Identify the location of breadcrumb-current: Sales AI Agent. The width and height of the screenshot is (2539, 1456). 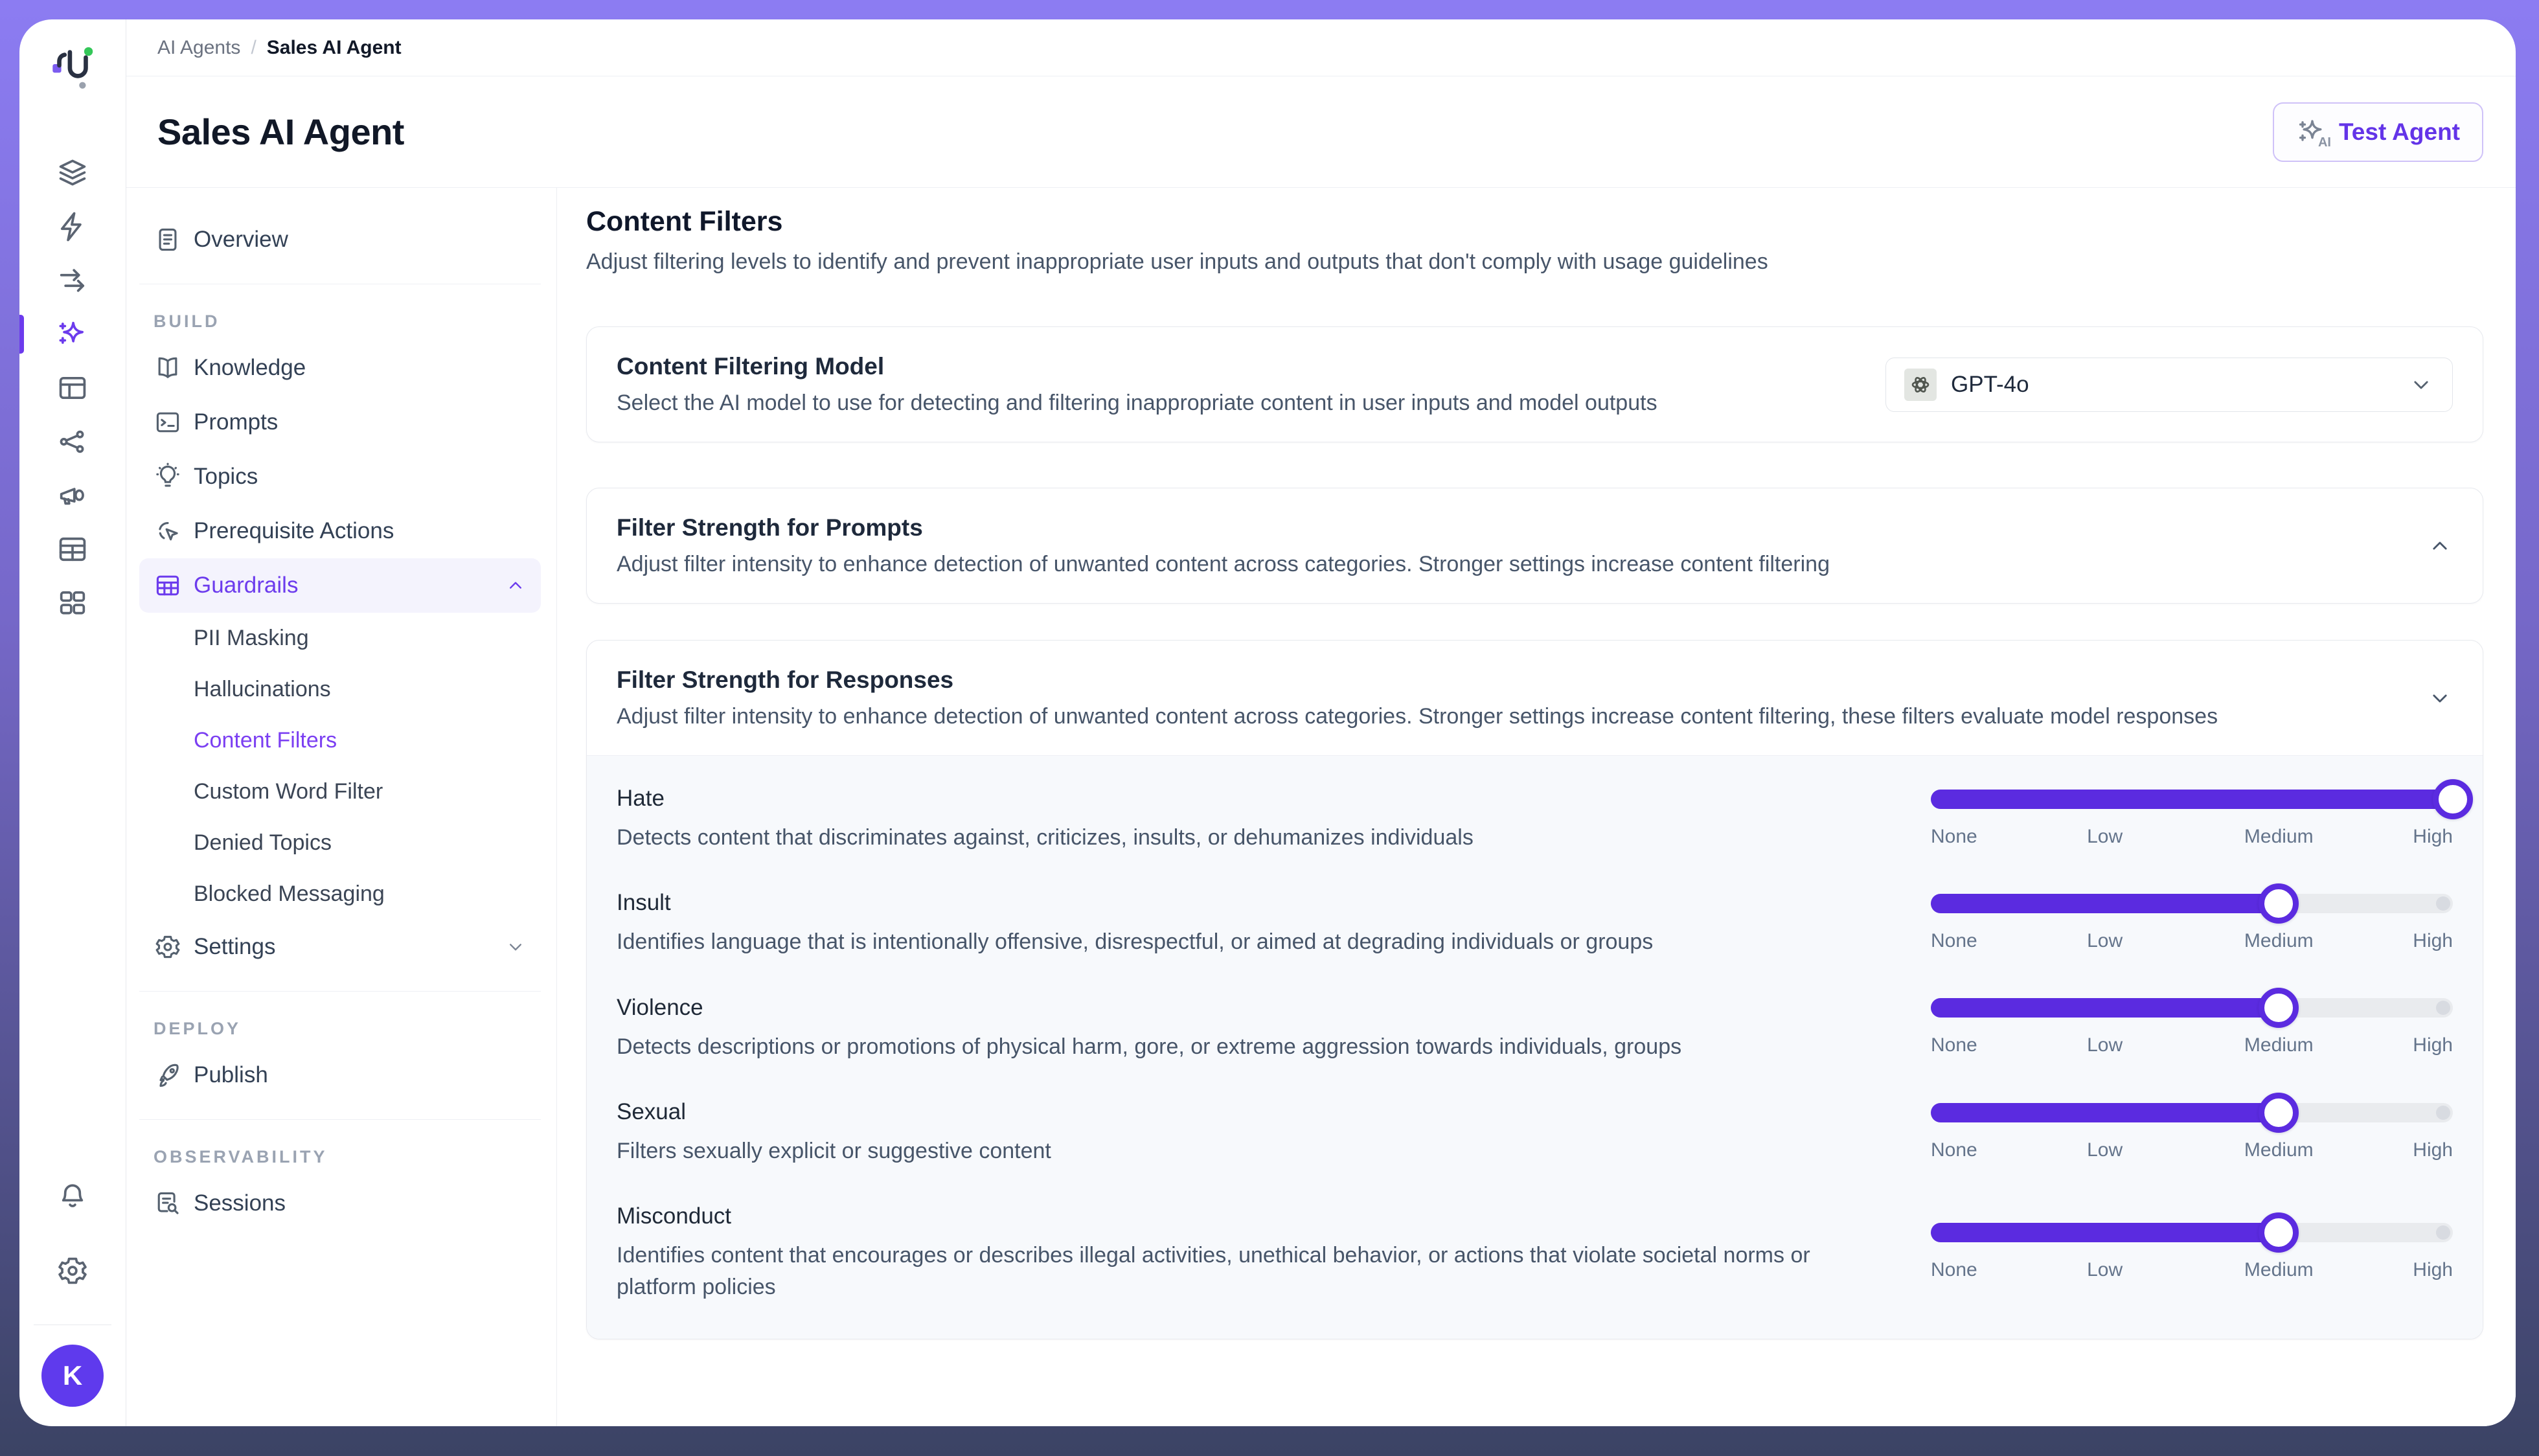
(334, 47).